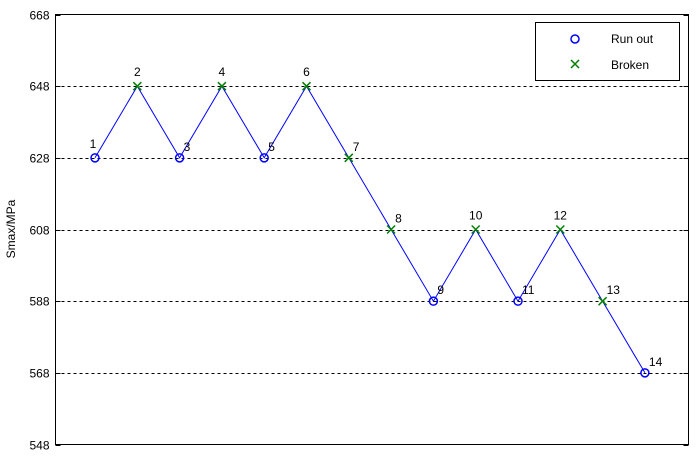  I want to click on y-tick-label: 608, so click(39, 231).